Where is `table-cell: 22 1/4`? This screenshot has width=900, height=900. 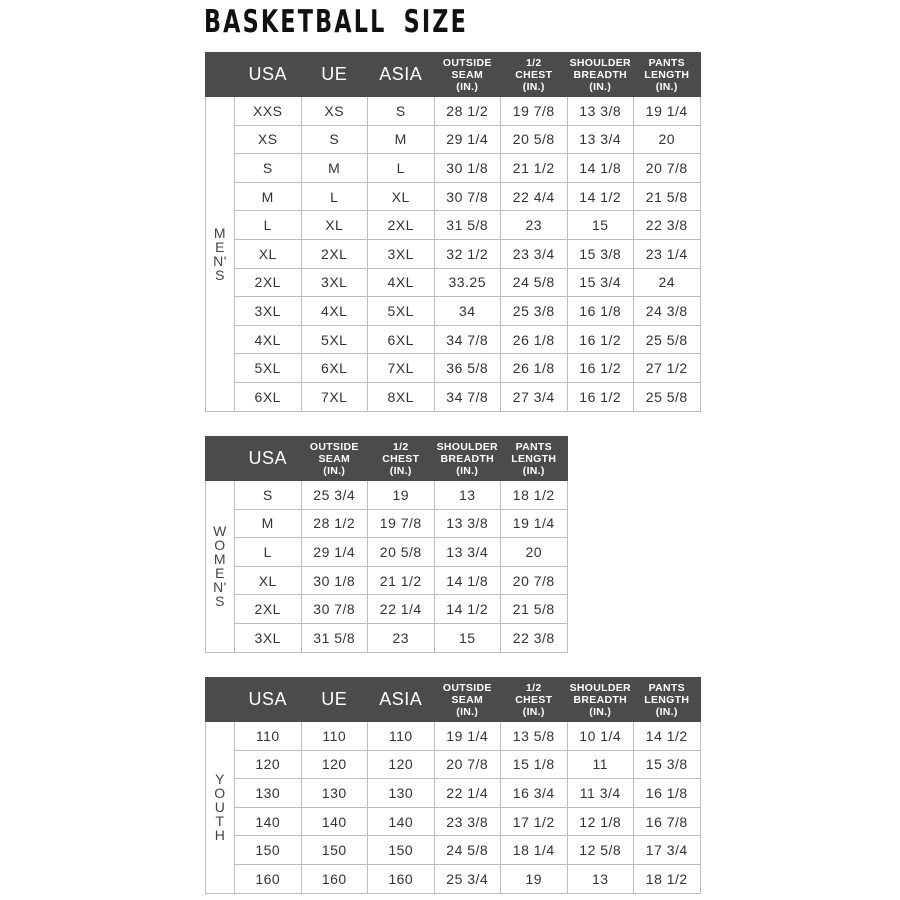 table-cell: 22 1/4 is located at coordinates (401, 609).